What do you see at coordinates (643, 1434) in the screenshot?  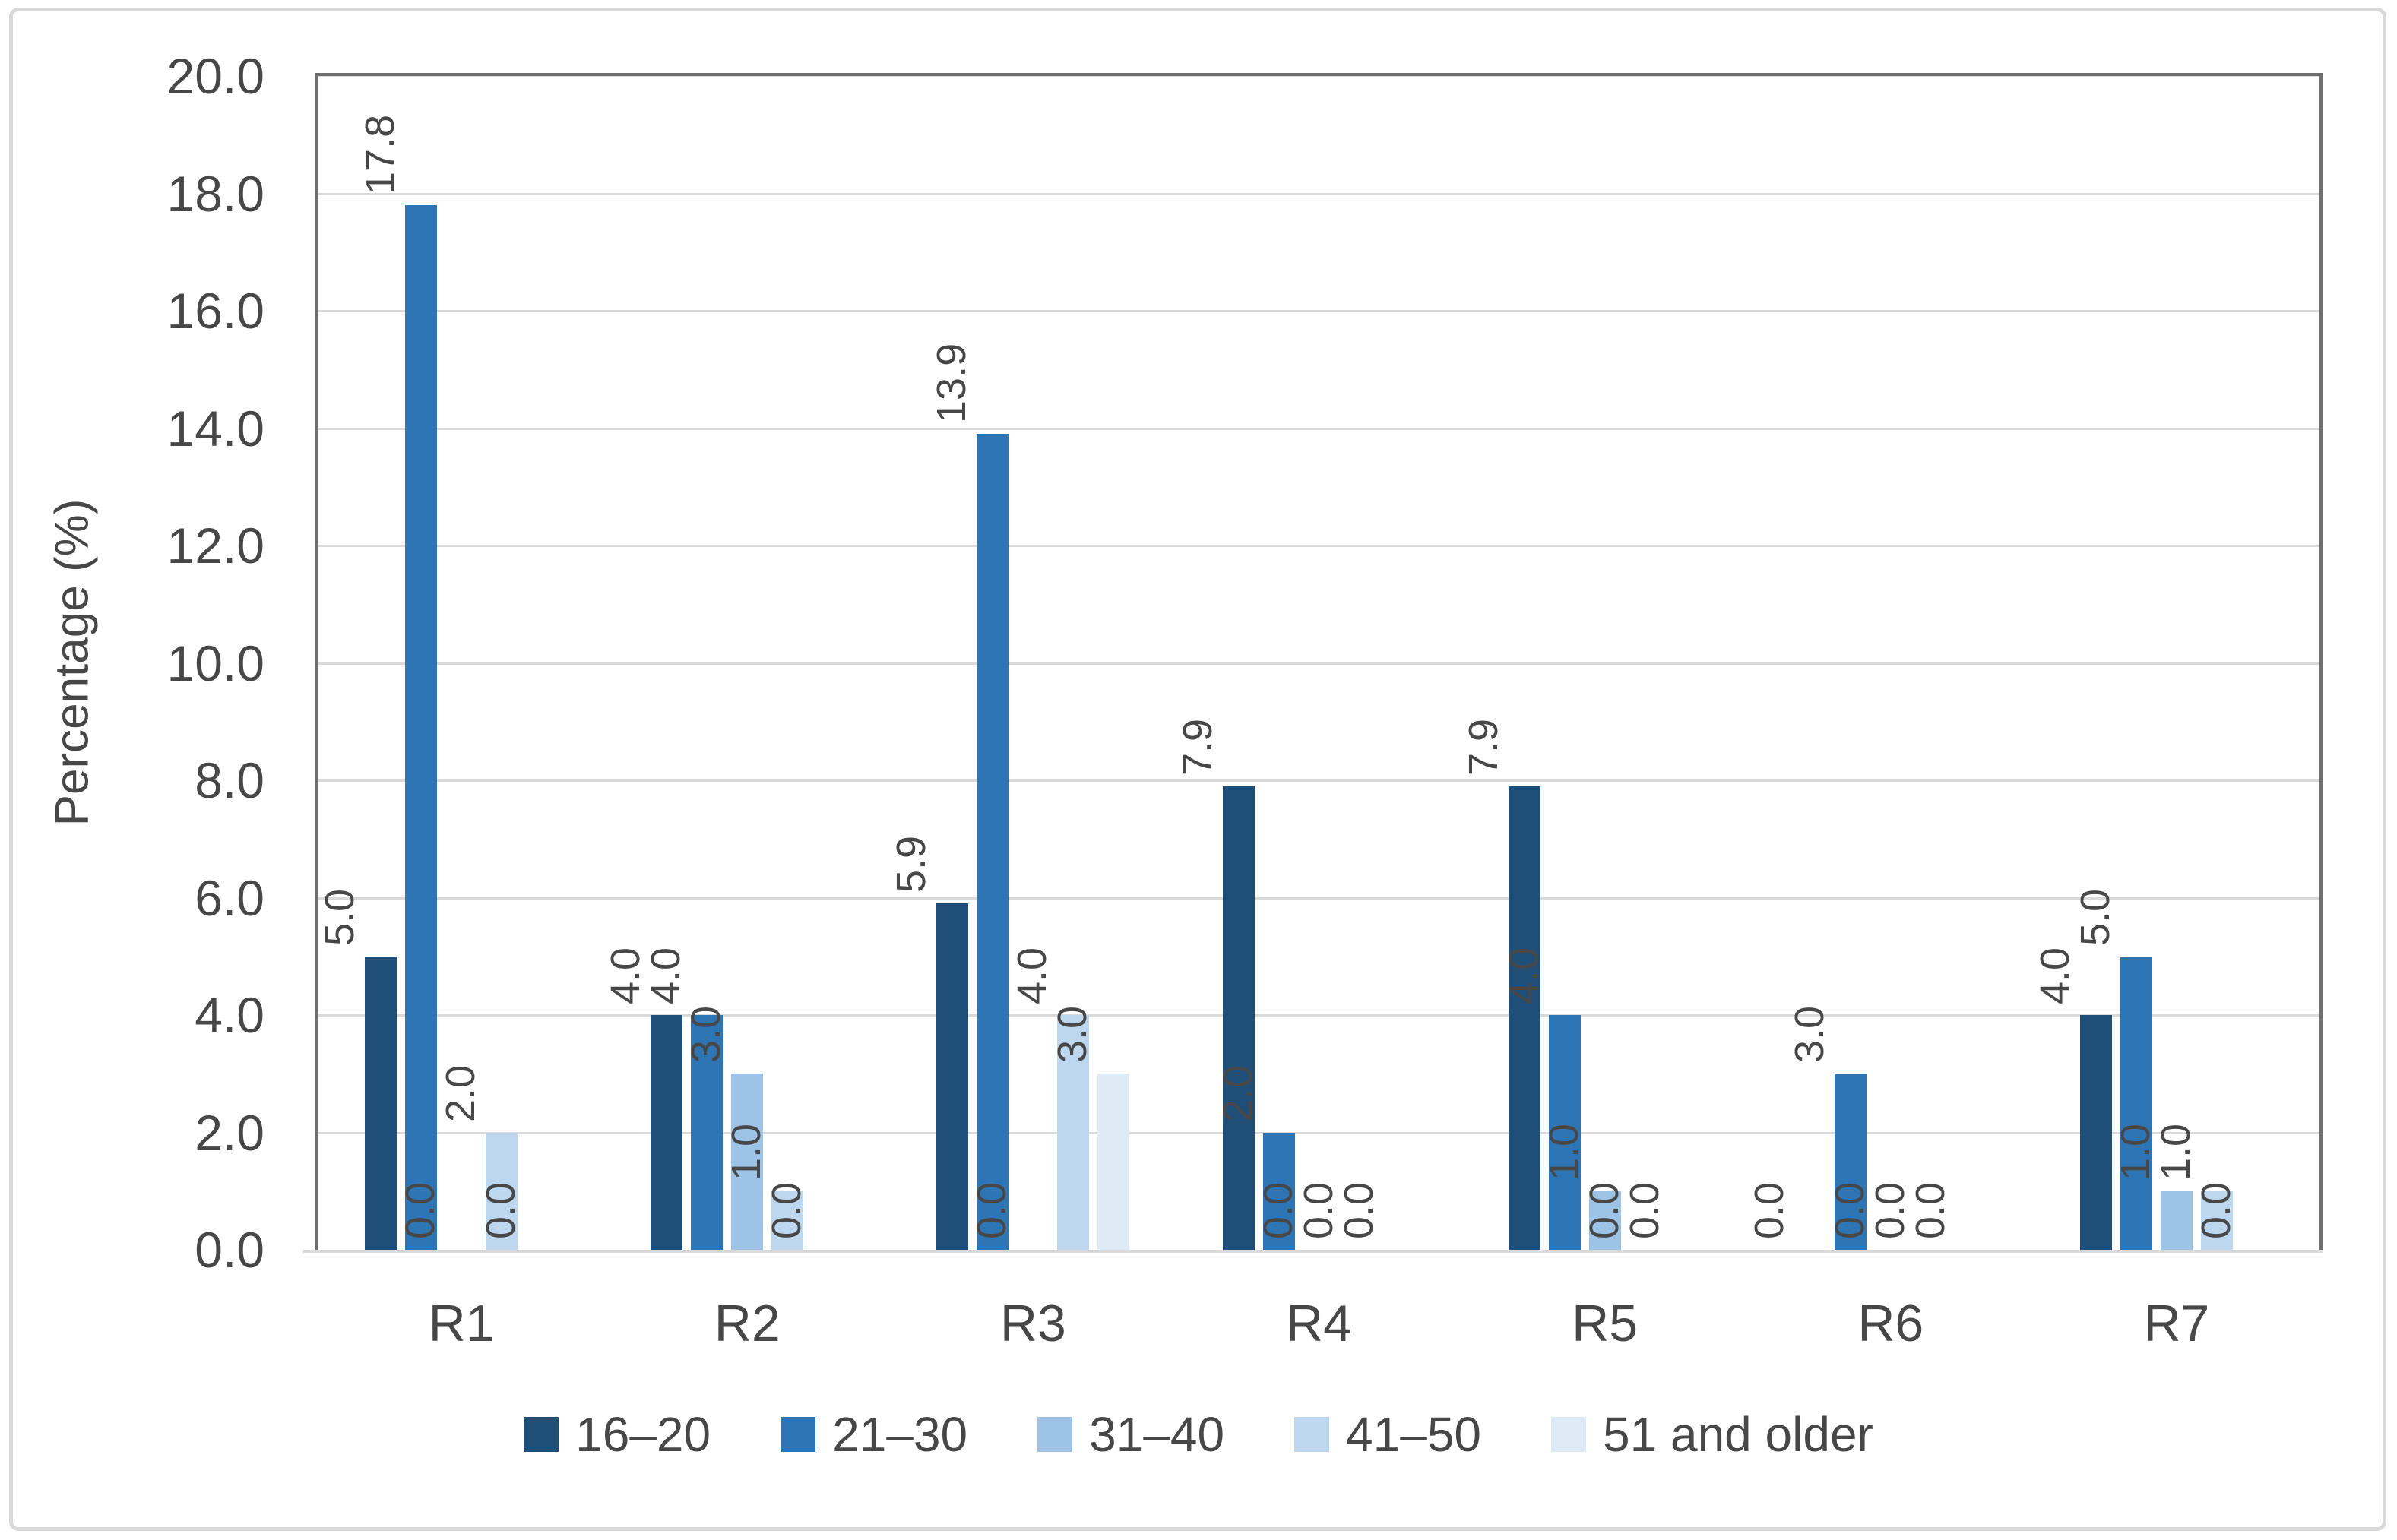 I see `legend-label: 16–20` at bounding box center [643, 1434].